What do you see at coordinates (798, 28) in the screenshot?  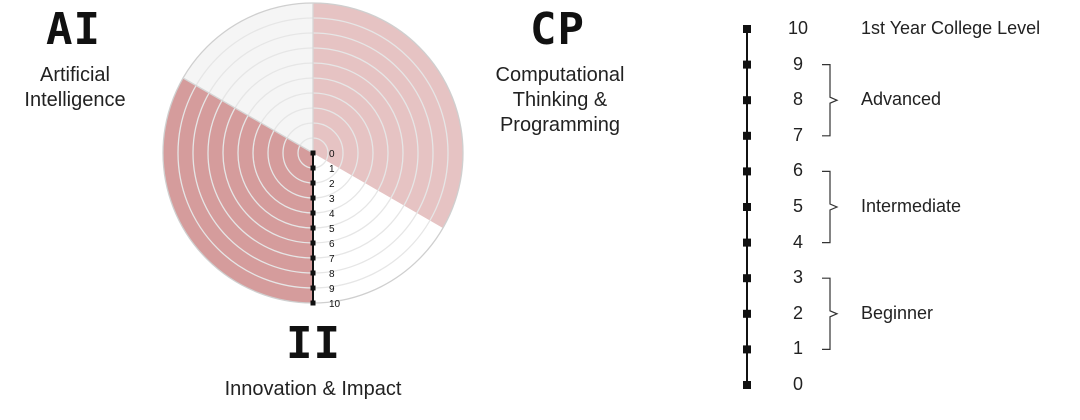 I see `scale-number: 10` at bounding box center [798, 28].